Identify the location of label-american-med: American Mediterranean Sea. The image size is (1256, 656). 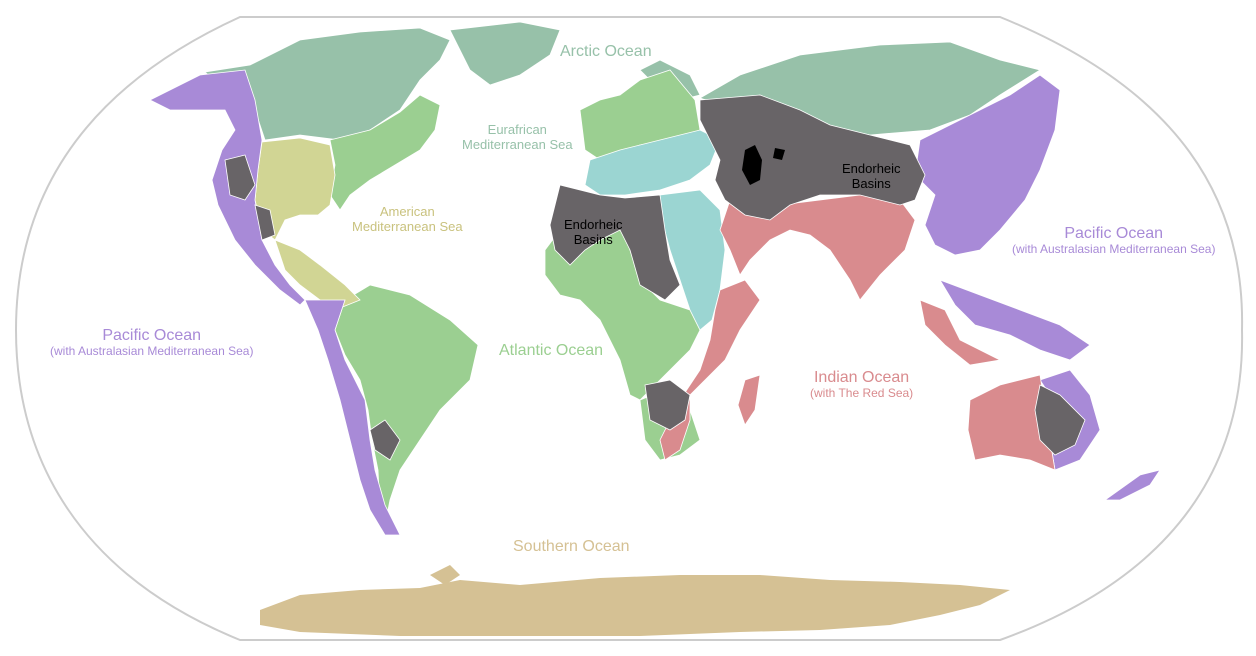
(407, 219).